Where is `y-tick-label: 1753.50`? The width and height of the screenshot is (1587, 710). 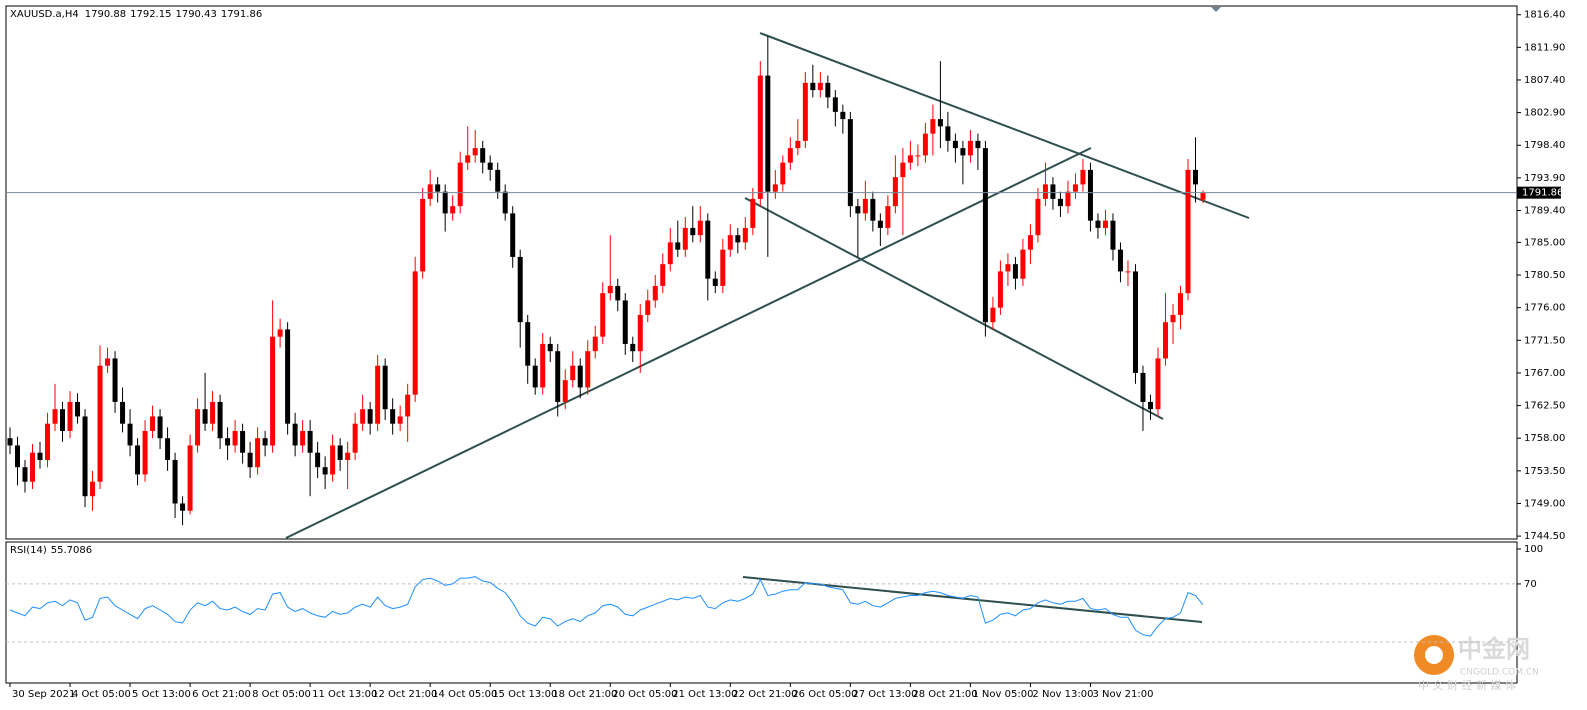
y-tick-label: 1753.50 is located at coordinates (1544, 471).